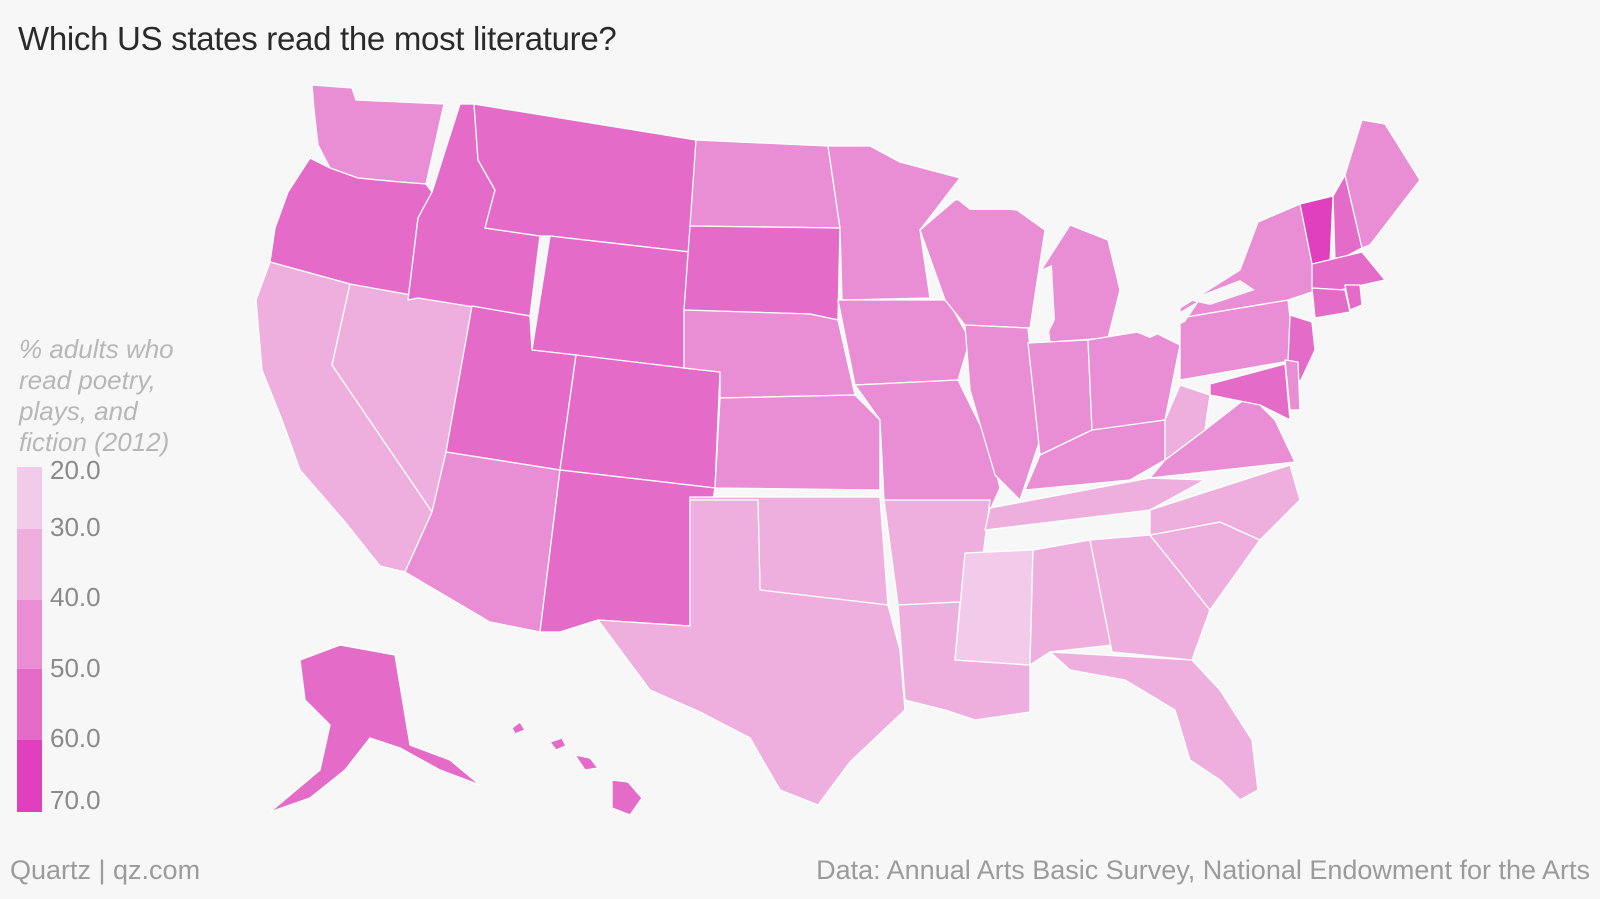 This screenshot has width=1600, height=899. I want to click on state-me, so click(1382, 184).